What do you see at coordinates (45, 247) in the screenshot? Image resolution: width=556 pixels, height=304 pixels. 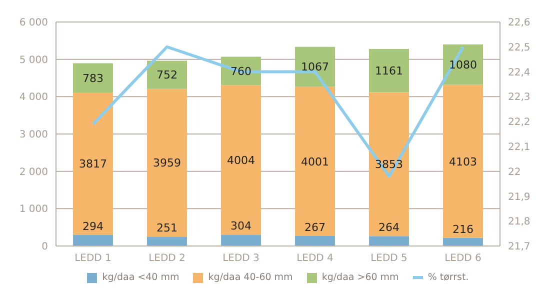 I see `y-tick-label: 0` at bounding box center [45, 247].